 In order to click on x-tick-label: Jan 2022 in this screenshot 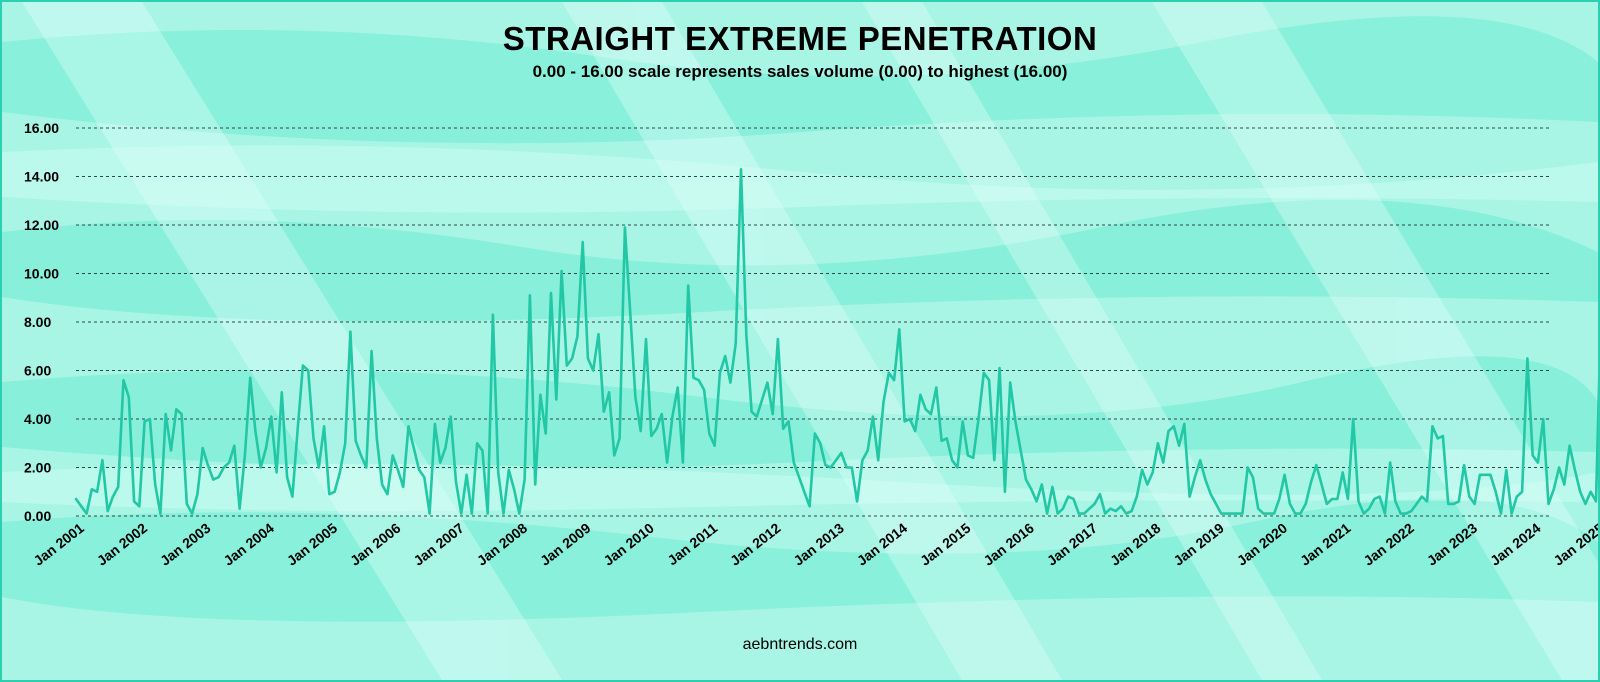, I will do `click(1388, 544)`.